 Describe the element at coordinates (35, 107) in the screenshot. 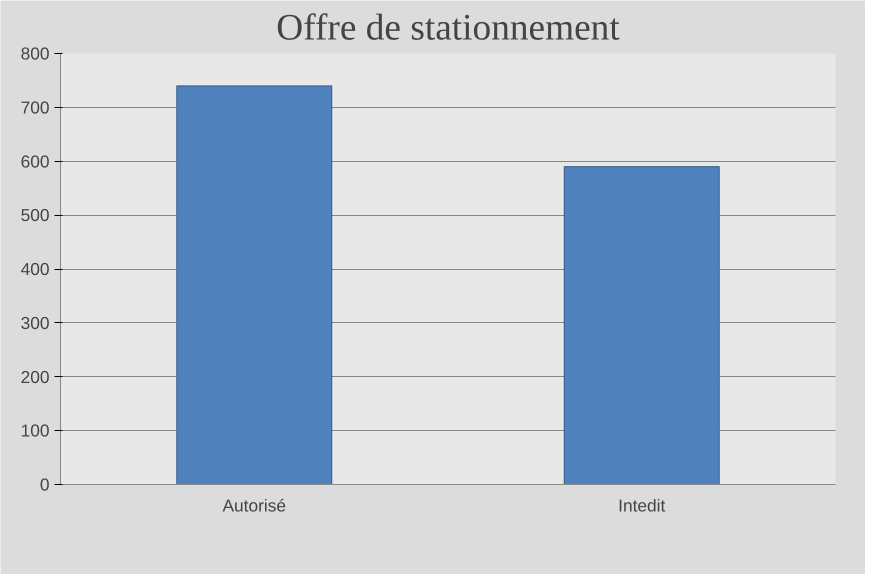

I see `y-tick-label: 700` at that location.